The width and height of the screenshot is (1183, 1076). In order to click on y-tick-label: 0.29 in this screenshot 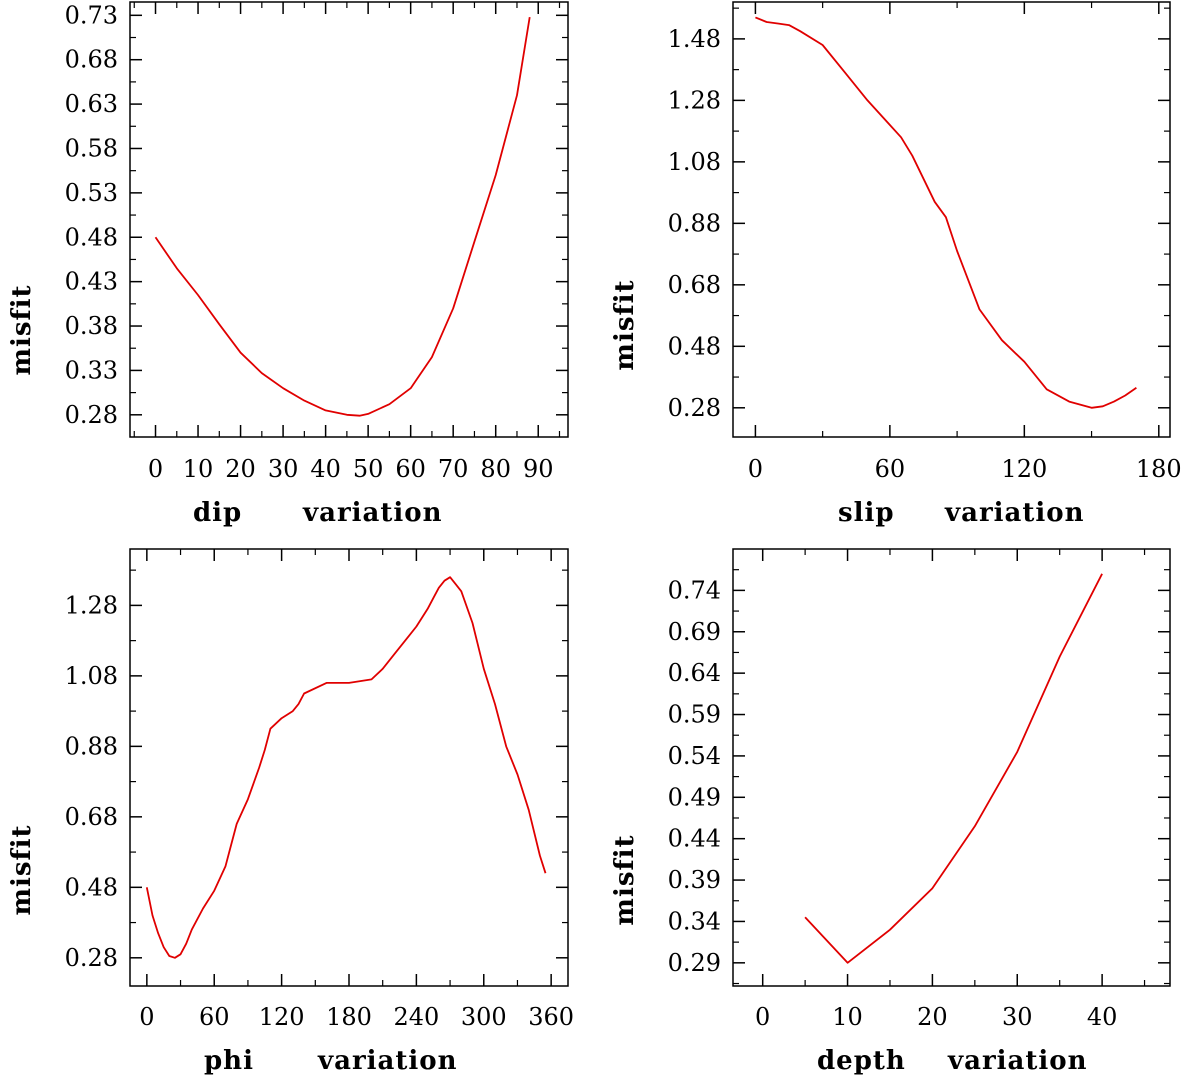, I will do `click(694, 963)`.